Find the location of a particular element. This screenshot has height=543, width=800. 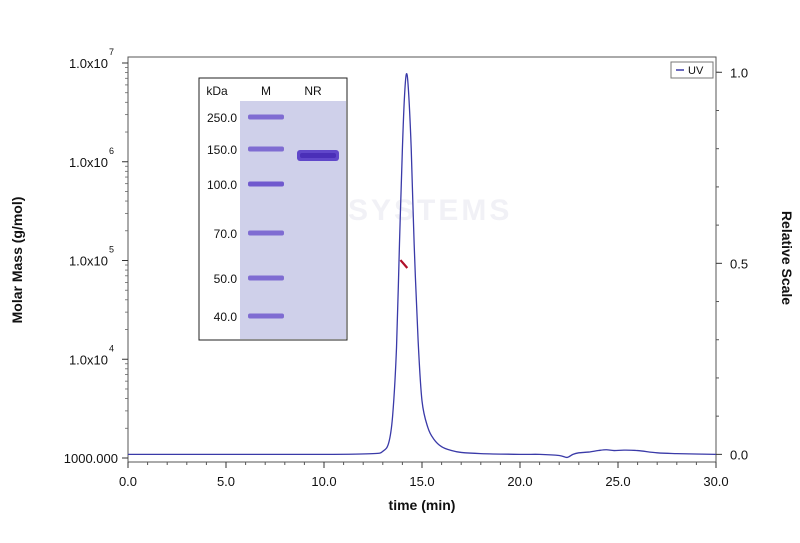

x-tick-label: 5.0 is located at coordinates (226, 481).